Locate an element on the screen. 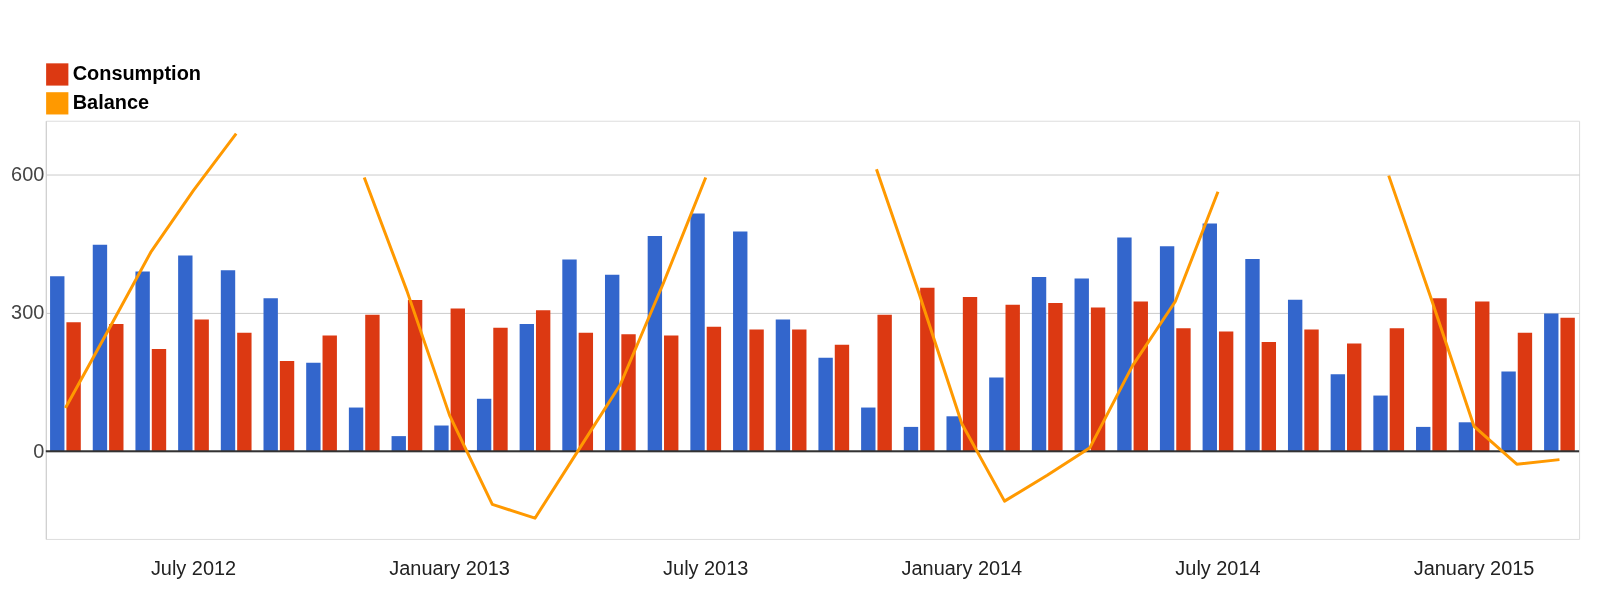  x-tick-label: January 2015 is located at coordinates (1474, 568).